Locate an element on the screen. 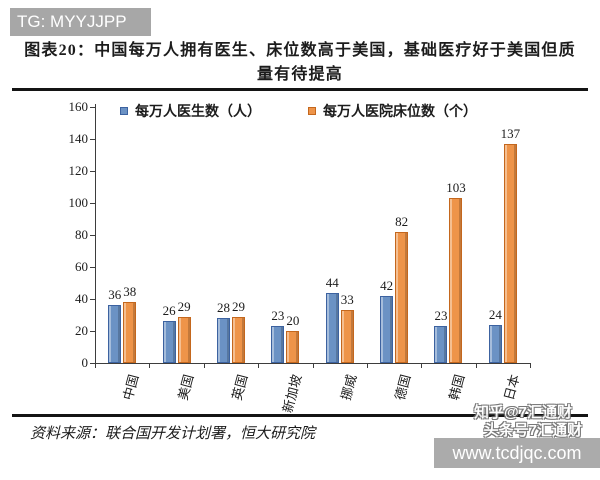  bar-value-label: 24 is located at coordinates (495, 314).